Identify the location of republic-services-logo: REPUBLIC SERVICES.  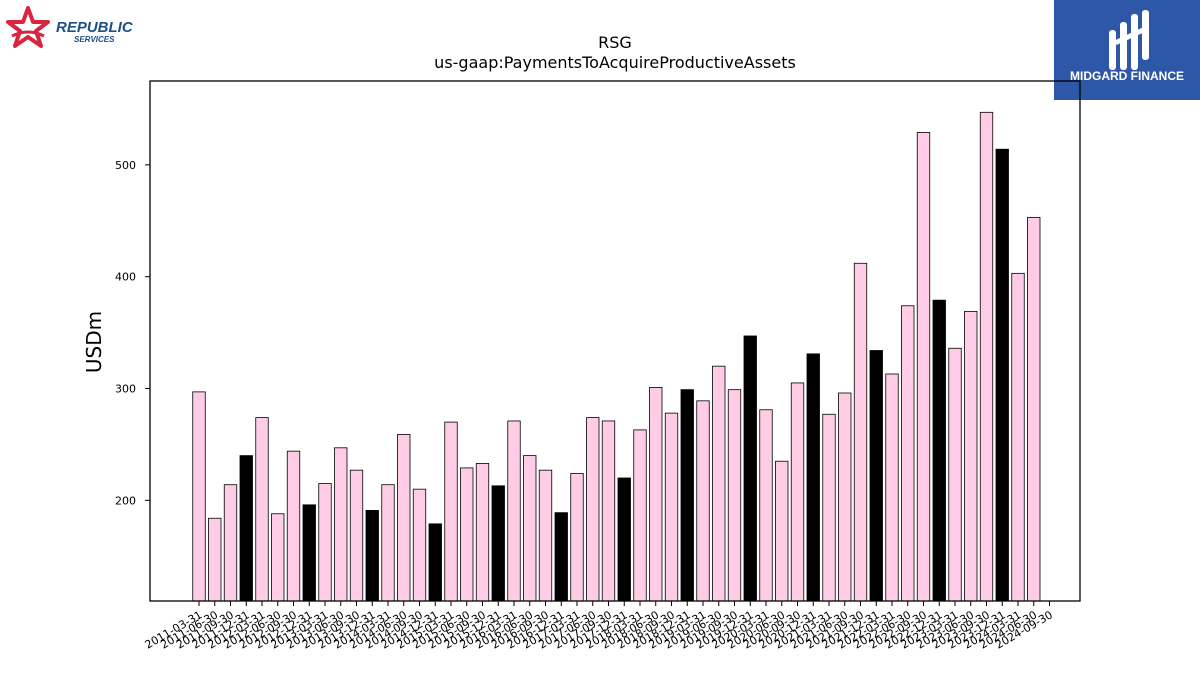
(70, 27).